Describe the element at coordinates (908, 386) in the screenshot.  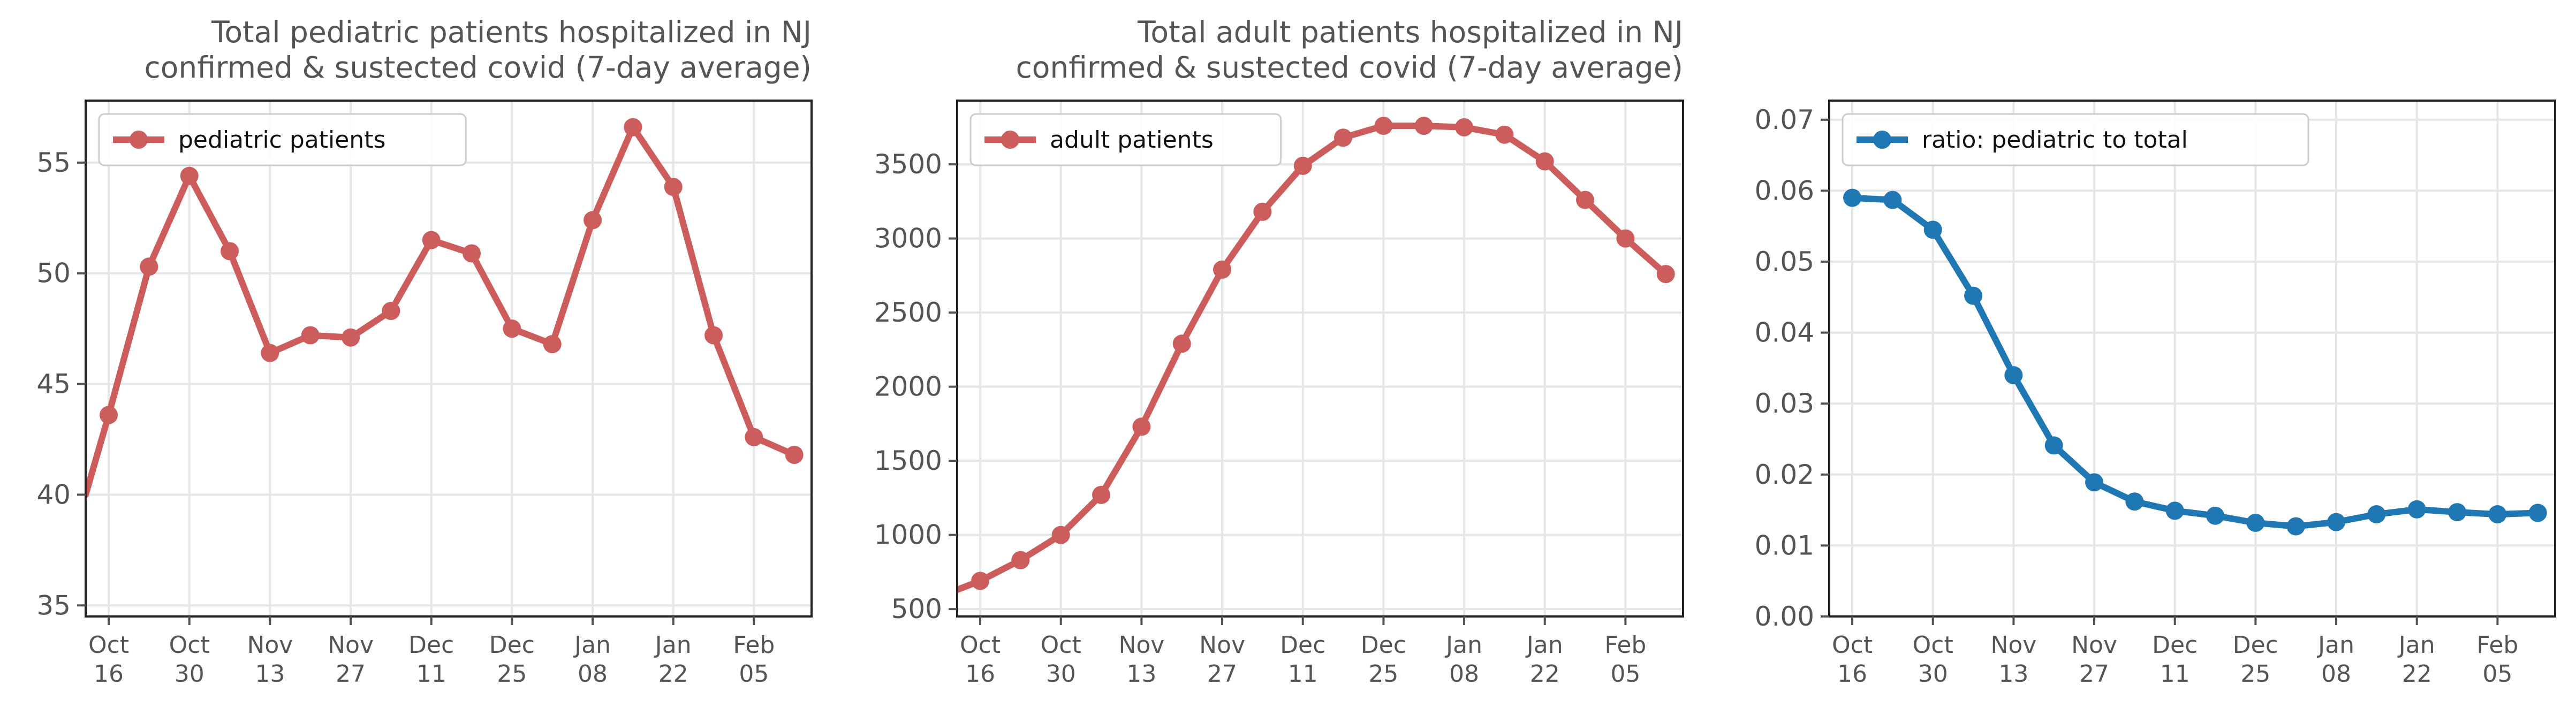
I see `y-tick-label: 2000` at that location.